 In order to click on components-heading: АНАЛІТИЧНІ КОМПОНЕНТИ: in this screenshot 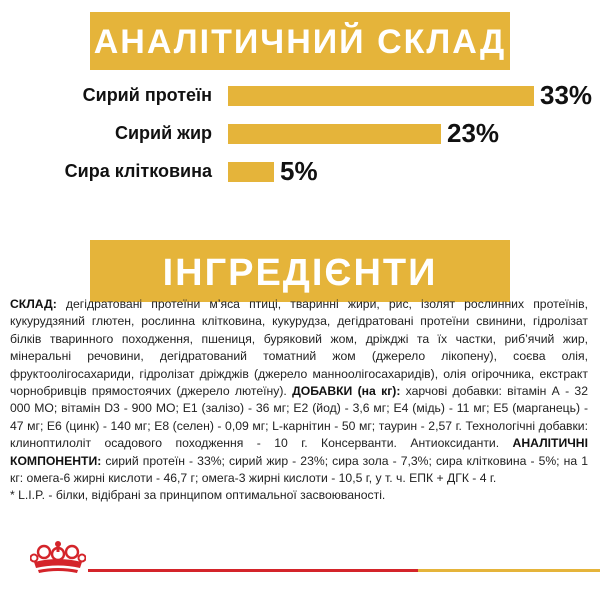, I will do `click(299, 452)`.